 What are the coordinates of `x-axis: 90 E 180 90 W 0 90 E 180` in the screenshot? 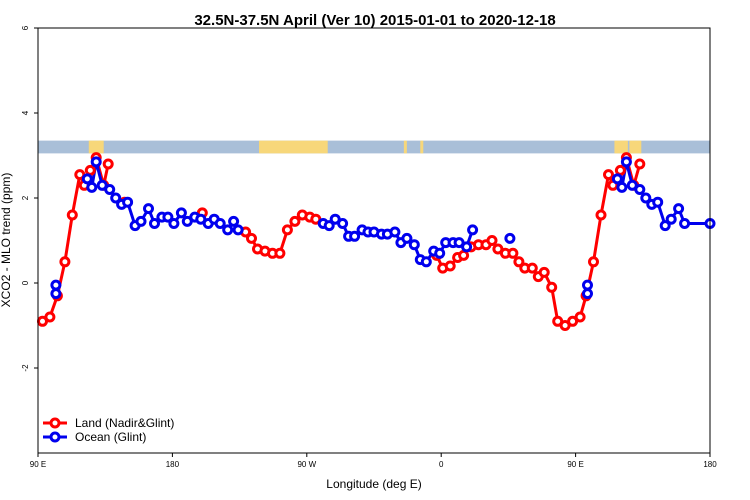 It's located at (373, 461).